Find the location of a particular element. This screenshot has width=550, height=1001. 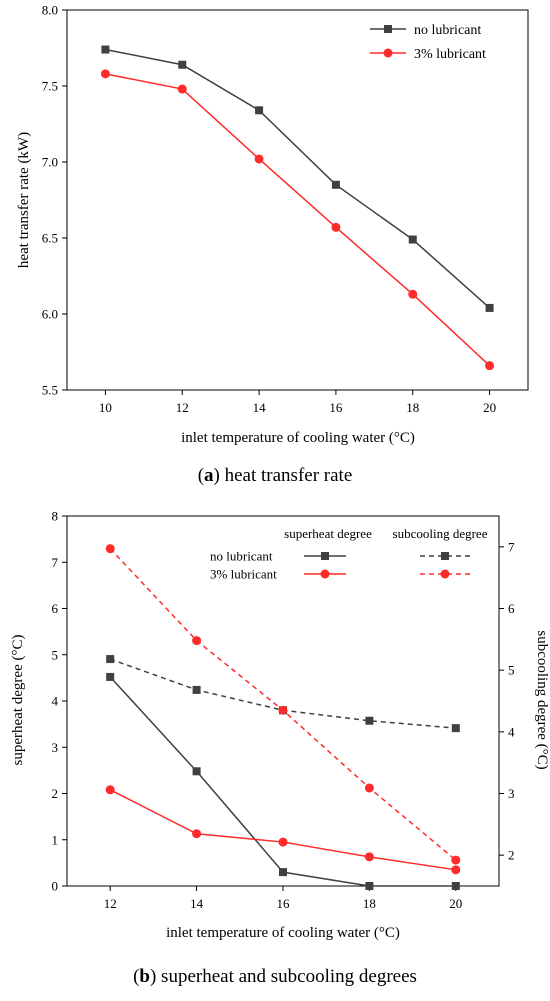

x-axis-label-a: inlet temperature of cooling water (°C) is located at coordinates (298, 438).